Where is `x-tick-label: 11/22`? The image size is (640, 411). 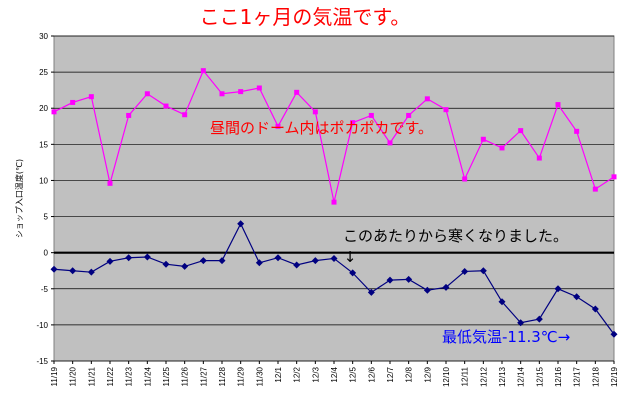
x-tick-label: 11/22 is located at coordinates (110, 376).